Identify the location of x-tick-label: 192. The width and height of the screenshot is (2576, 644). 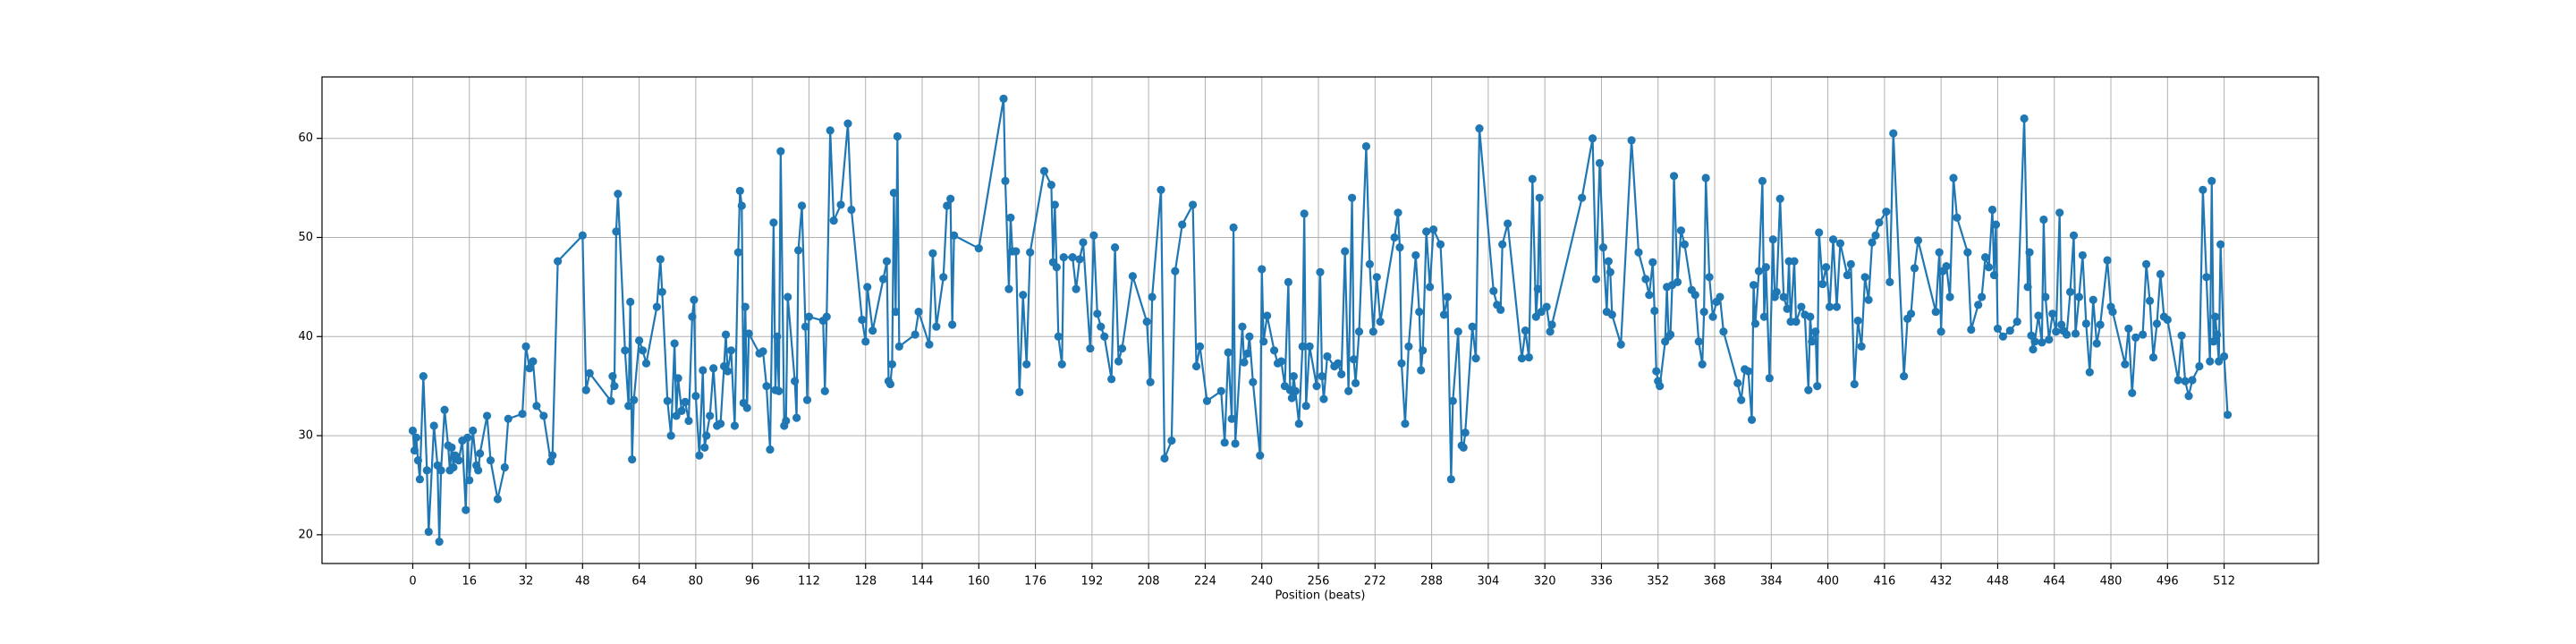
(1091, 582).